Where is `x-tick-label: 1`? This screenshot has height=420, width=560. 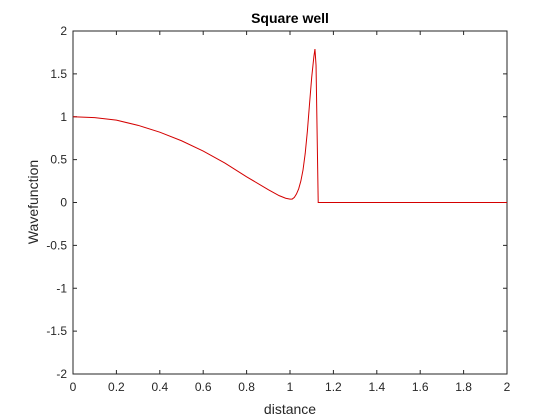 x-tick-label: 1 is located at coordinates (290, 387).